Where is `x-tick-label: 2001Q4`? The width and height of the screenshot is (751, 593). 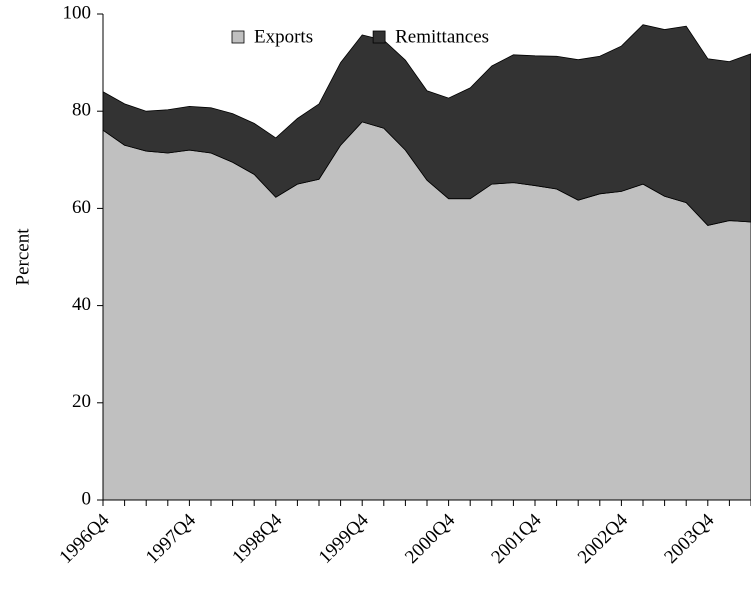
x-tick-label: 2001Q4 is located at coordinates (516, 538).